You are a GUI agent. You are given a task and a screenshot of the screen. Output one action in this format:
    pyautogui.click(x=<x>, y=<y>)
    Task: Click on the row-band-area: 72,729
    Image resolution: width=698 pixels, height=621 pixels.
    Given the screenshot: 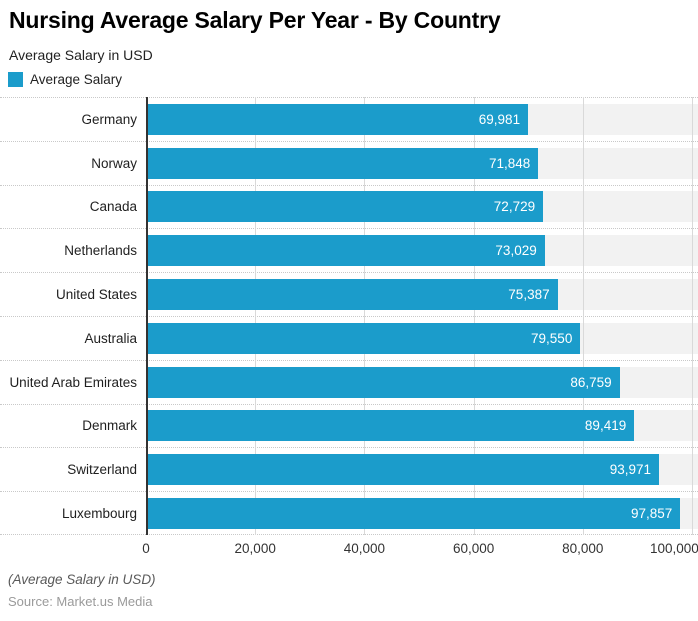 What is the action you would take?
    pyautogui.click(x=422, y=207)
    